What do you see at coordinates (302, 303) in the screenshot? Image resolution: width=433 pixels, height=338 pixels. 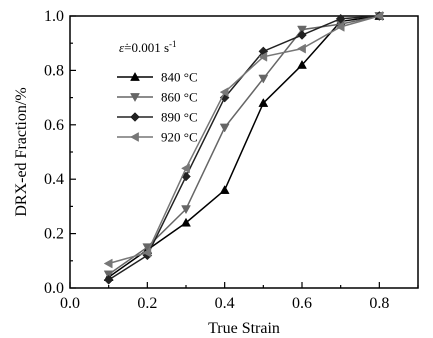 I see `x-tick-label: 0.6` at bounding box center [302, 303].